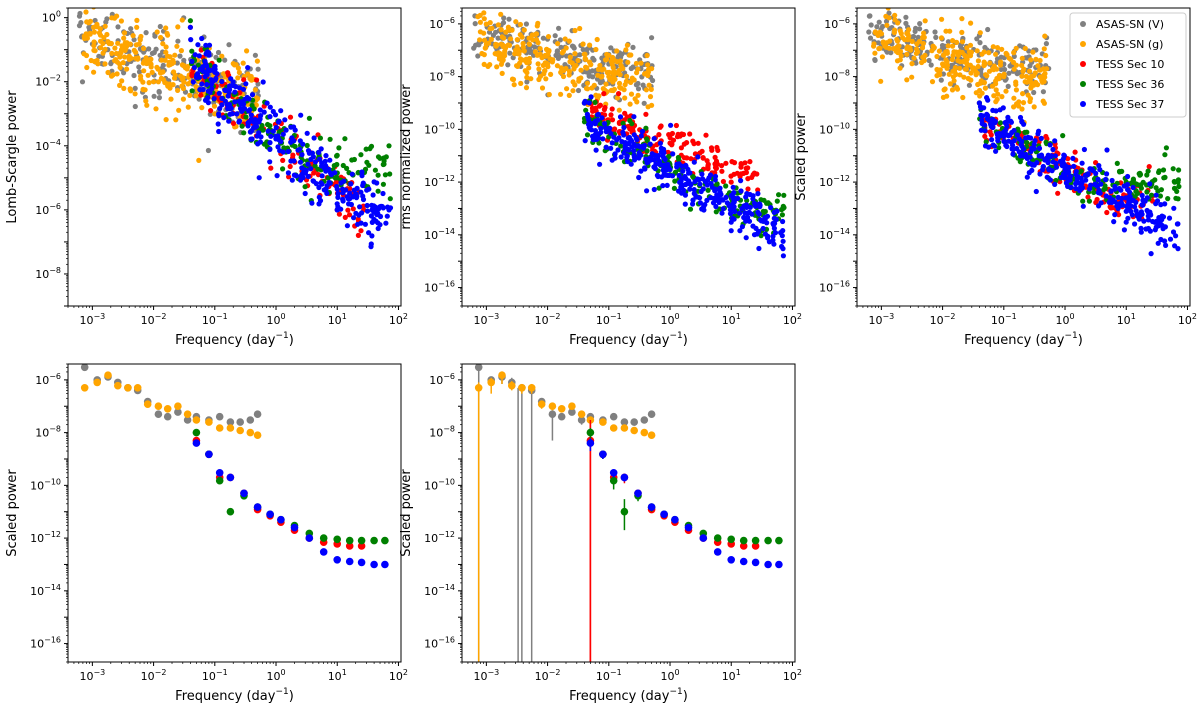 This screenshot has width=1200, height=719. I want to click on series-asas_g, so click(565, 516).